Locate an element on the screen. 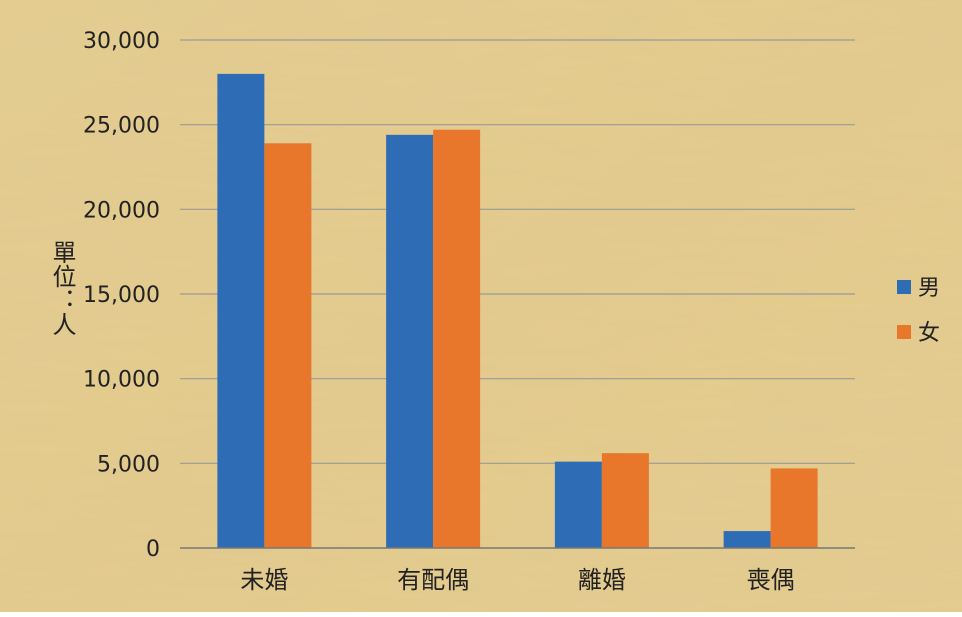 Image resolution: width=962 pixels, height=617 pixels. y-tick-label: 0 is located at coordinates (153, 549).